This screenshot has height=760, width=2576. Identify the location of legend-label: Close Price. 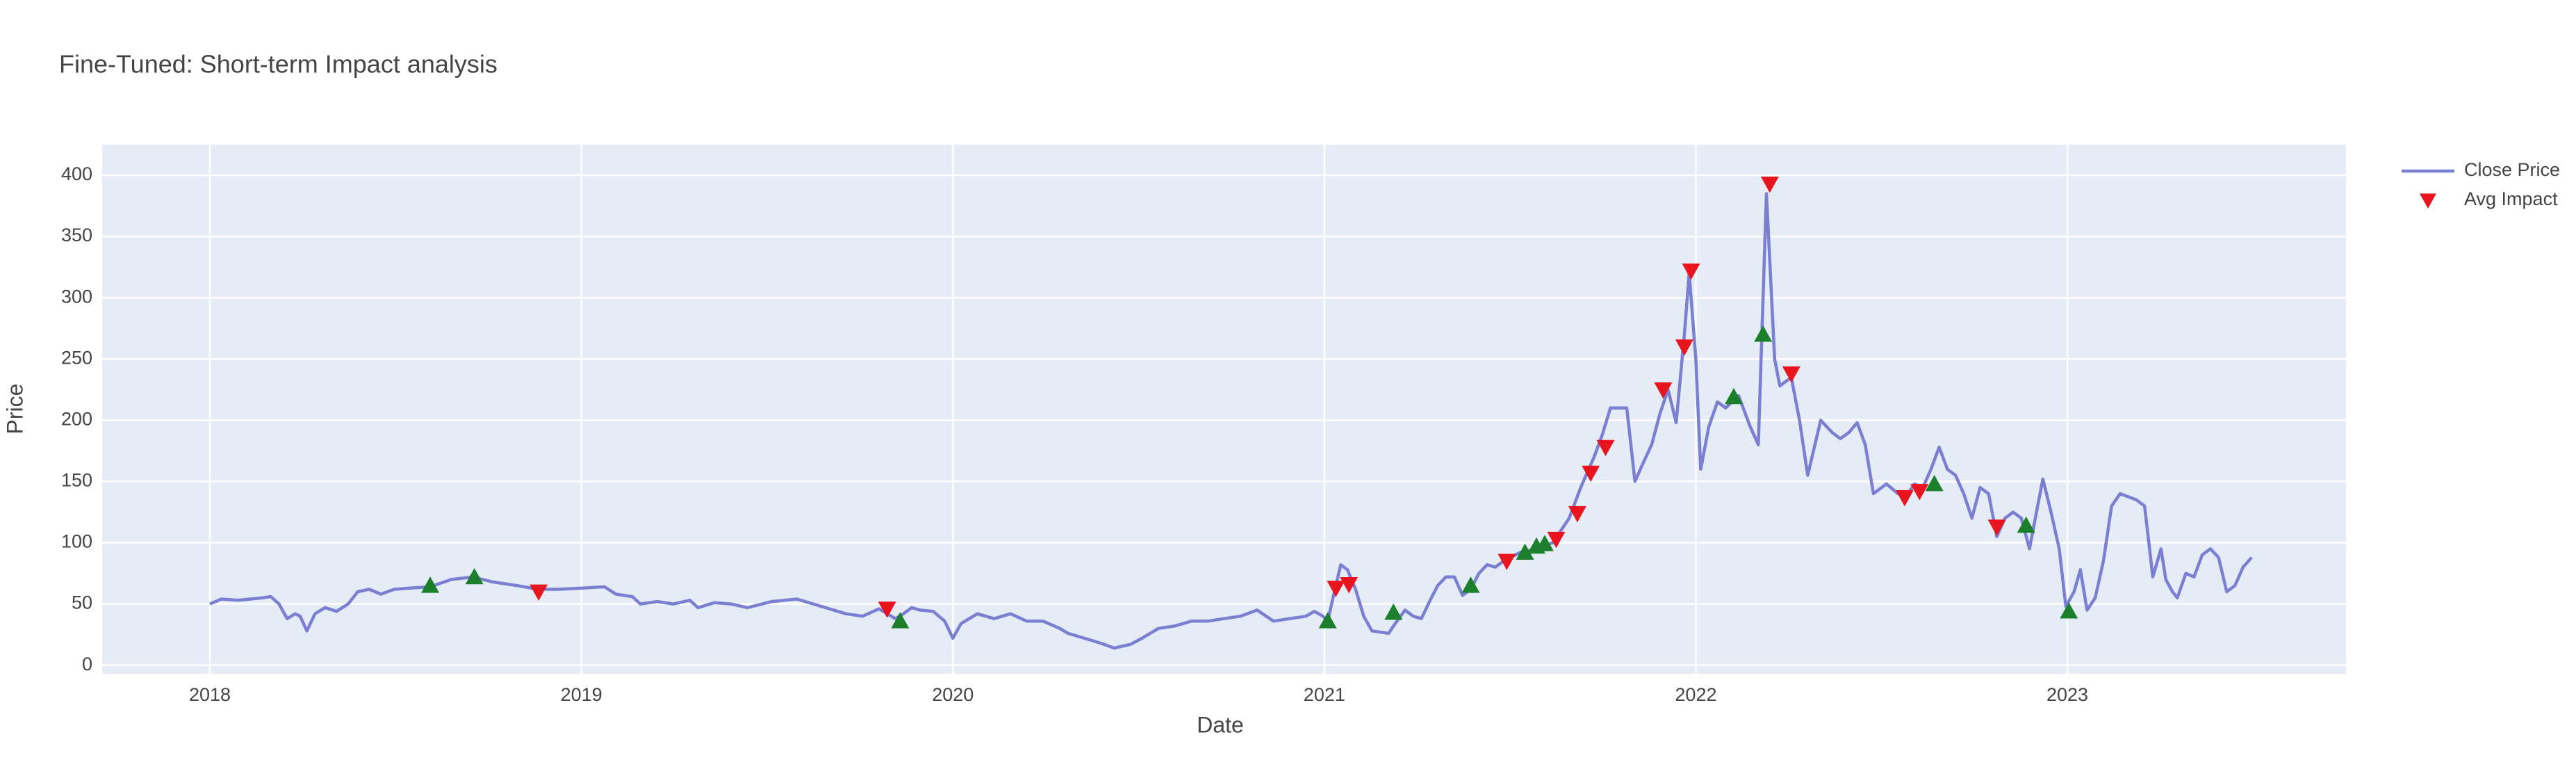
(2512, 169).